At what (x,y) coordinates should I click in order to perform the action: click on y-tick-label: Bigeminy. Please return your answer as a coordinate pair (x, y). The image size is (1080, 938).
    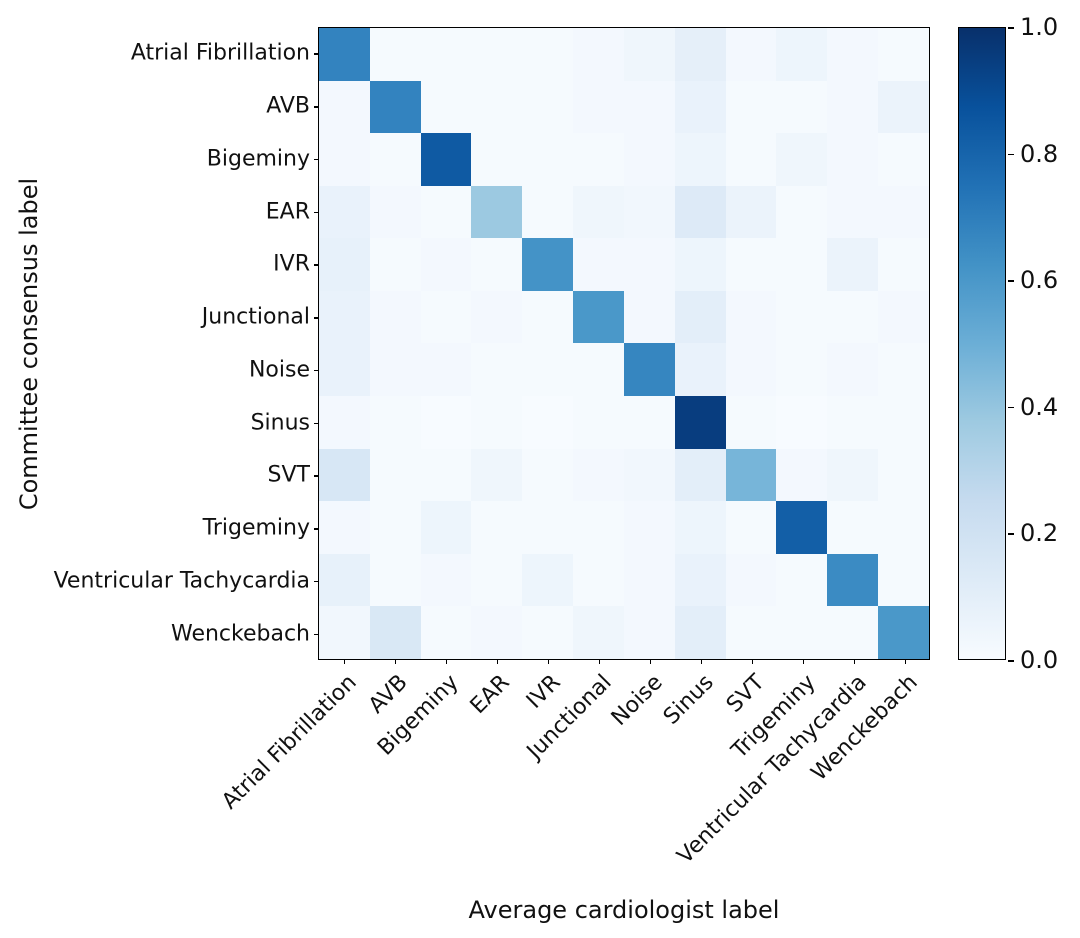
    Looking at the image, I should click on (258, 159).